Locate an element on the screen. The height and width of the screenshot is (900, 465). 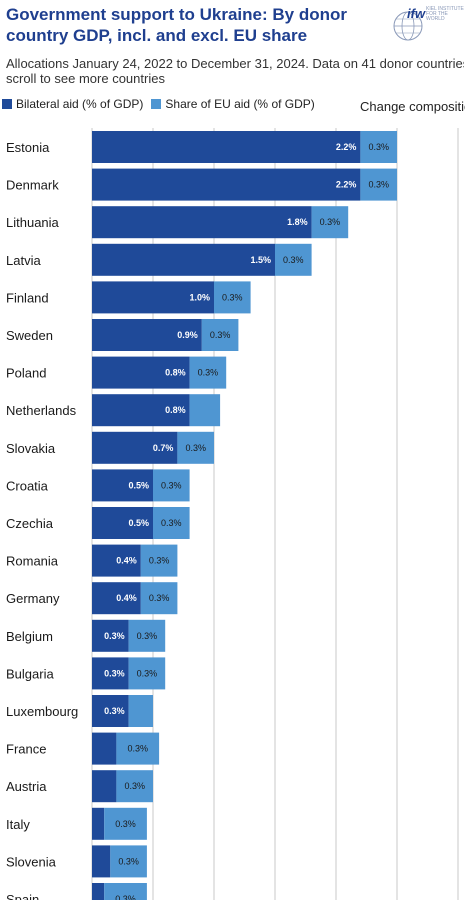
legend-label-eu: Share of EU aid (% of GDP) is located at coordinates (240, 104).